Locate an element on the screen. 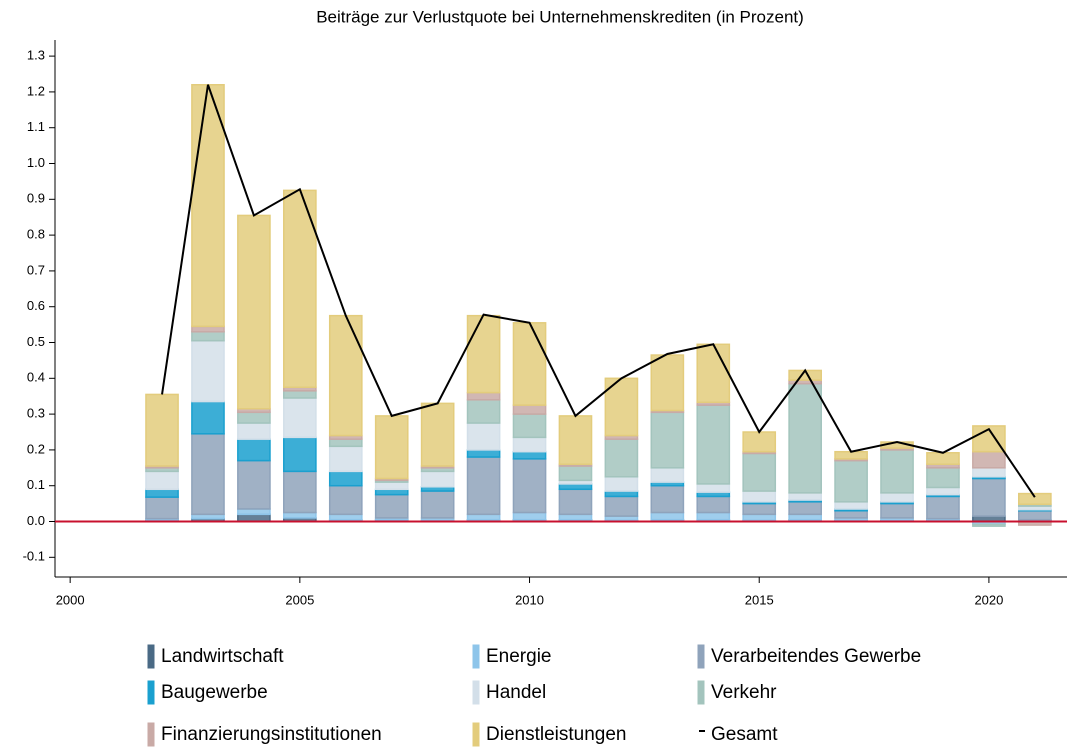 The width and height of the screenshot is (1067, 751). legend-label: Energie is located at coordinates (519, 656).